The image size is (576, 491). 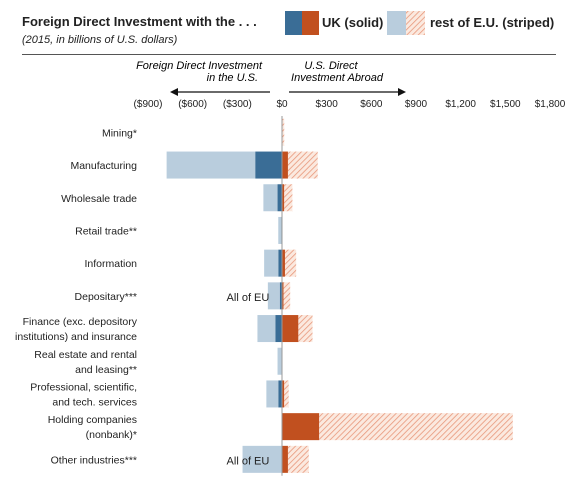 What do you see at coordinates (106, 370) in the screenshot?
I see `category-label: and leasing**` at bounding box center [106, 370].